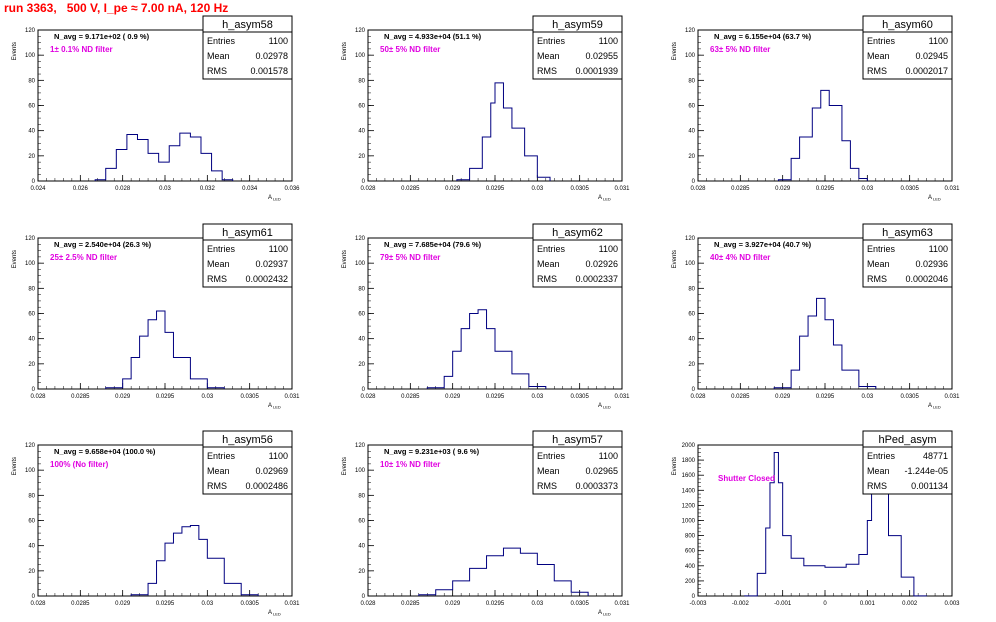  Describe the element at coordinates (907, 440) in the screenshot. I see `histogram-name: hPed_asym` at that location.